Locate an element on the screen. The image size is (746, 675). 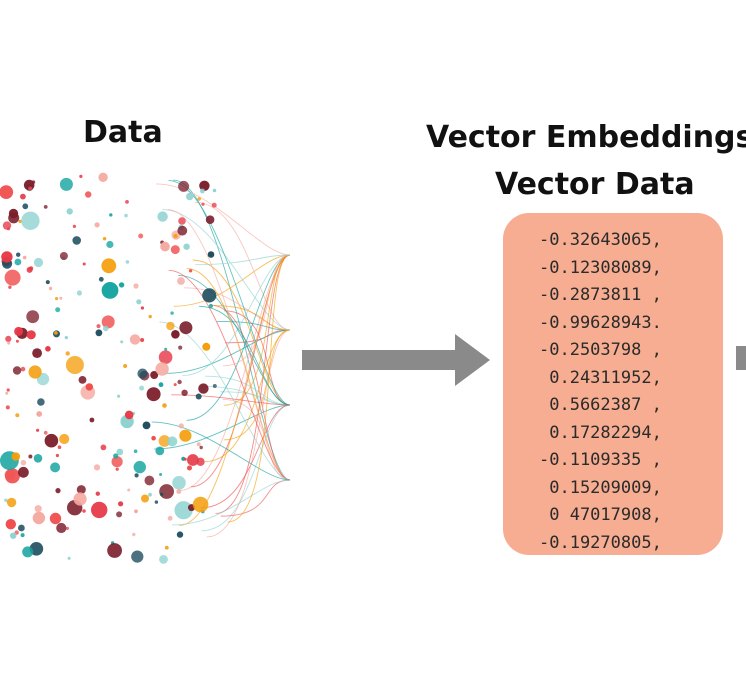
vector-value: 0 47017908, is located at coordinates (600, 515).